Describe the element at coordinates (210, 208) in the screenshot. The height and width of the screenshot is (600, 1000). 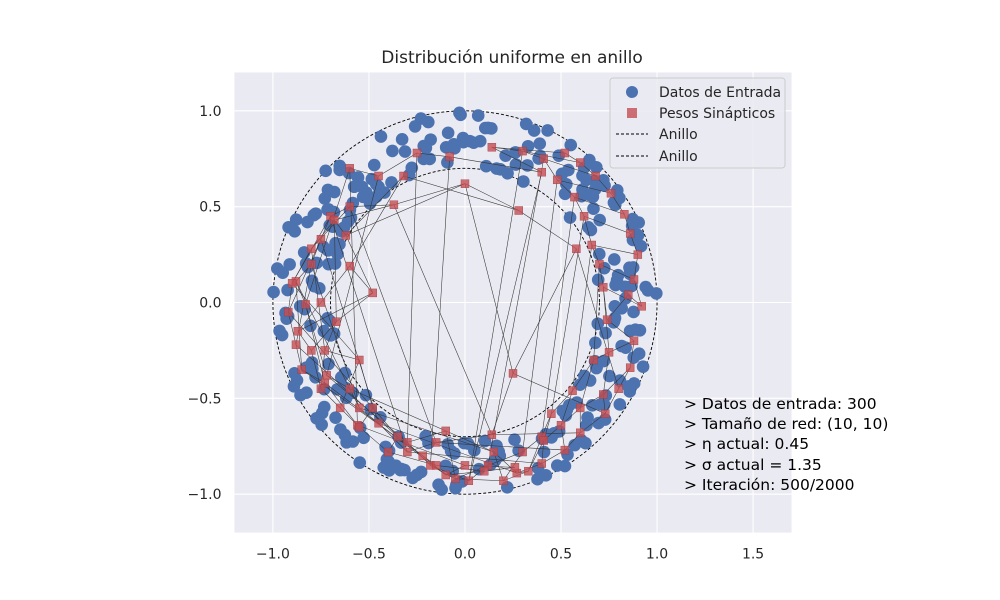
I see `y-tick-label: 0.5` at that location.